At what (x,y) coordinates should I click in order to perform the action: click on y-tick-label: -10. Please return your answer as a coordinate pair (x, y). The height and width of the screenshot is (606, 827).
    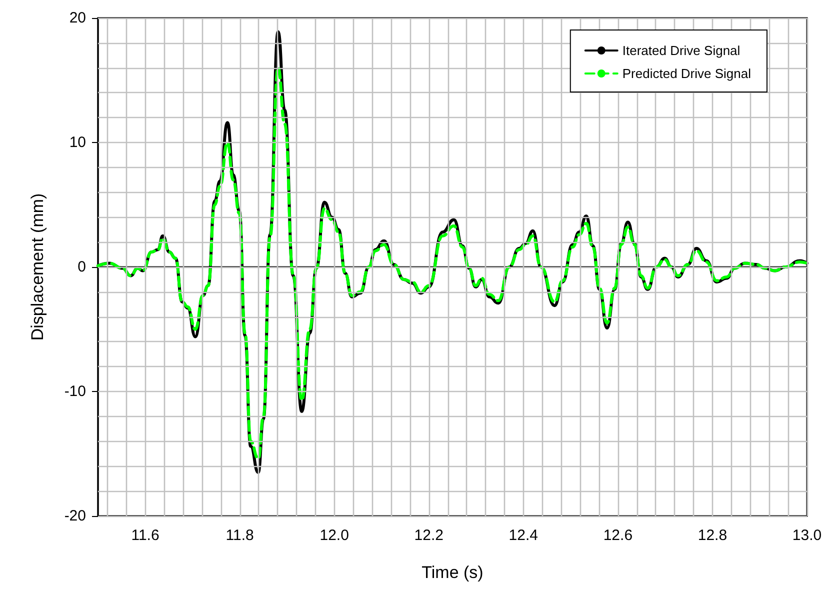
    Looking at the image, I should click on (75, 391).